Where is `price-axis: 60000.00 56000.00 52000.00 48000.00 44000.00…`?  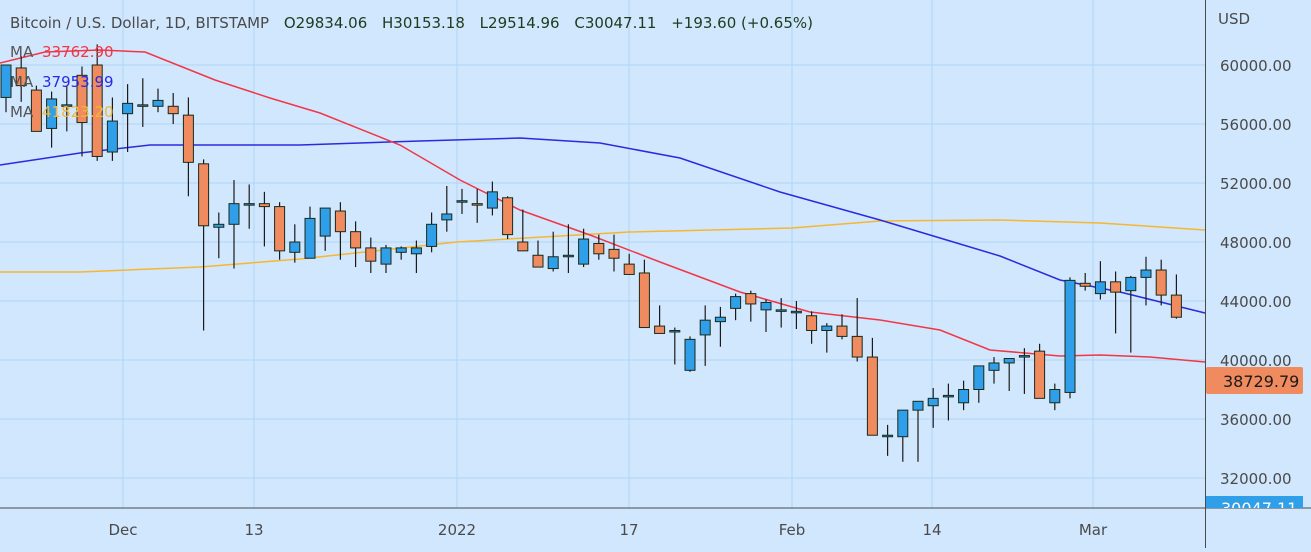 price-axis: 60000.00 56000.00 52000.00 48000.00 44000.00… is located at coordinates (1256, 272).